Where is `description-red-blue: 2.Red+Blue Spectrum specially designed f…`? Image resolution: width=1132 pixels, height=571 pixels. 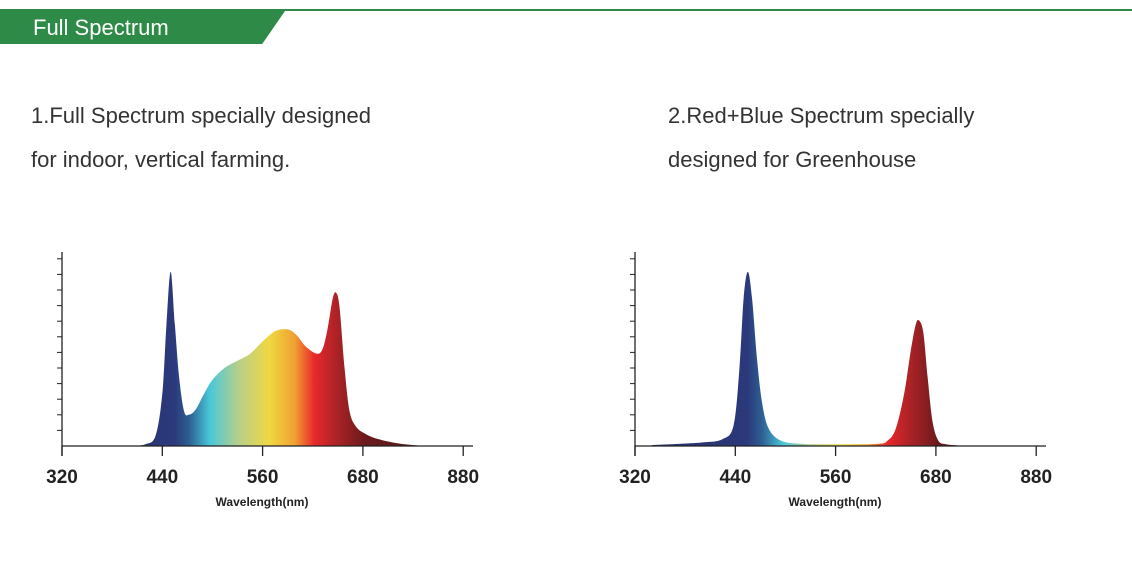
description-red-blue: 2.Red+Blue Spectrum specially designed f… is located at coordinates (821, 138).